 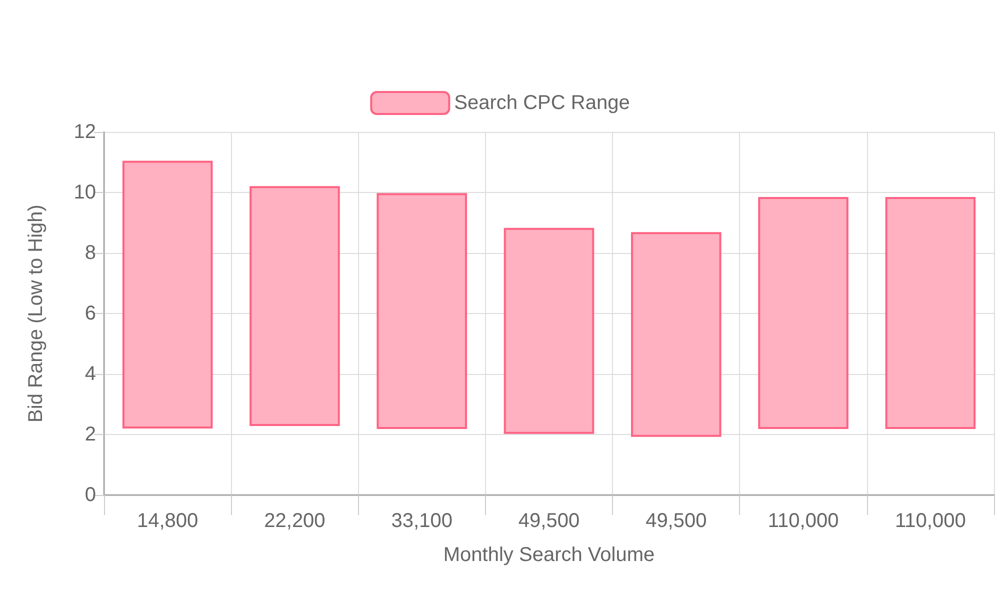 I want to click on x-axis-title: Monthly Search Volume, so click(x=549, y=555).